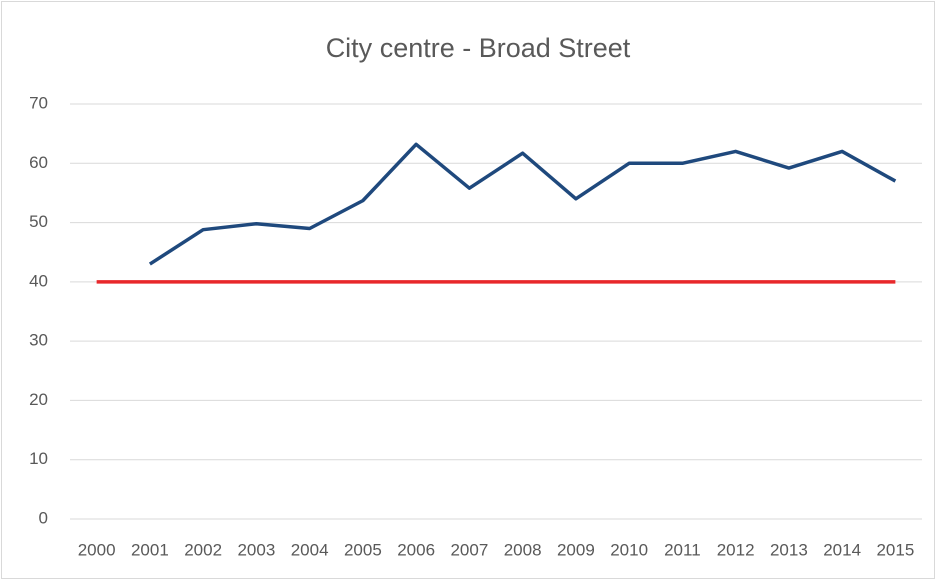 This screenshot has width=938, height=582. I want to click on y-tick-label: 10, so click(38, 458).